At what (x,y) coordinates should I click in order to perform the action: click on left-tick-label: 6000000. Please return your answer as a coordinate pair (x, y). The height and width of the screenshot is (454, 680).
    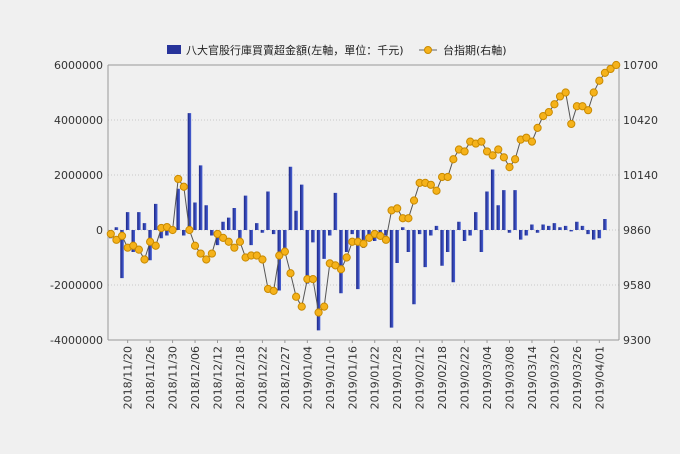
    Looking at the image, I should click on (78, 65).